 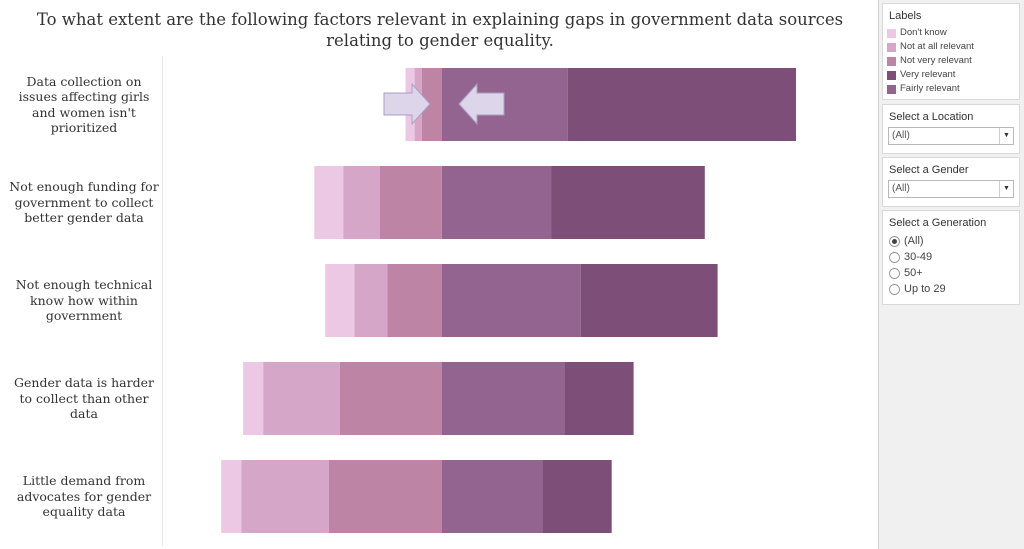 What do you see at coordinates (951, 136) in the screenshot?
I see `location-dropdown: (All) ▼` at bounding box center [951, 136].